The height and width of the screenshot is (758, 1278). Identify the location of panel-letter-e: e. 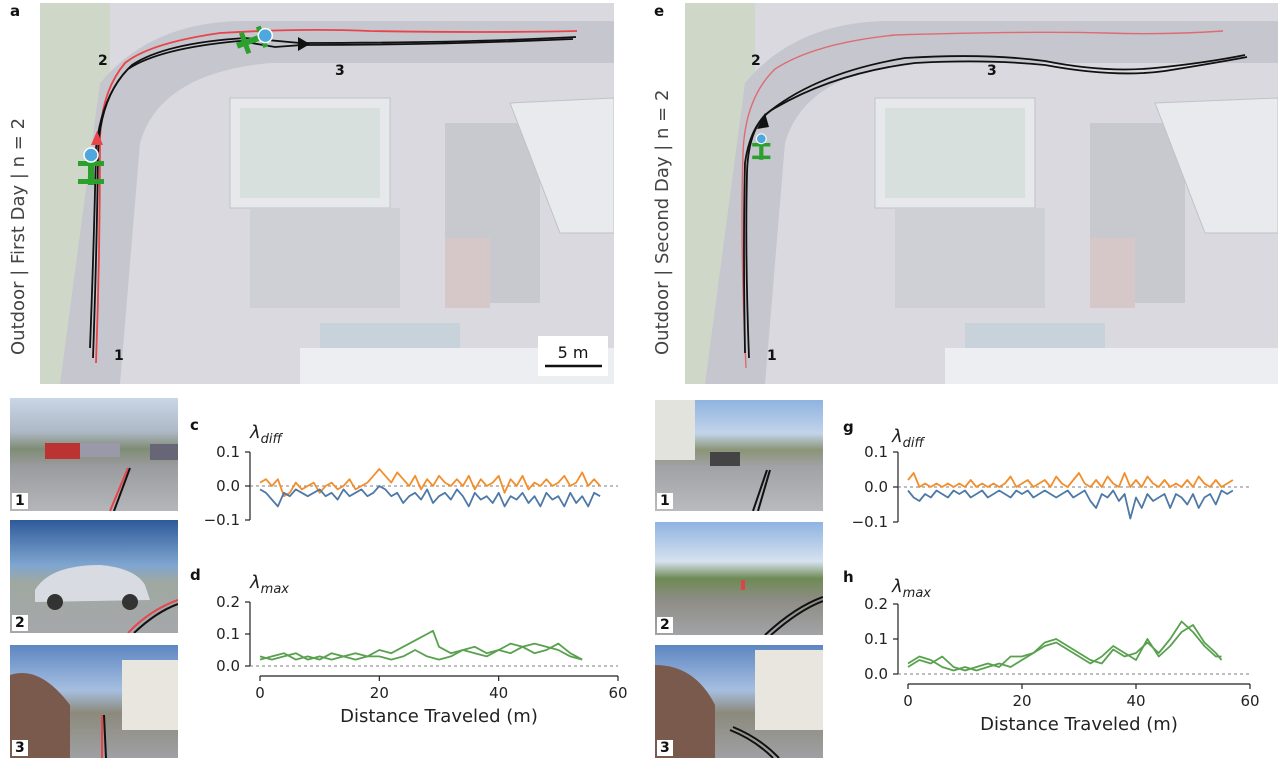
(659, 11).